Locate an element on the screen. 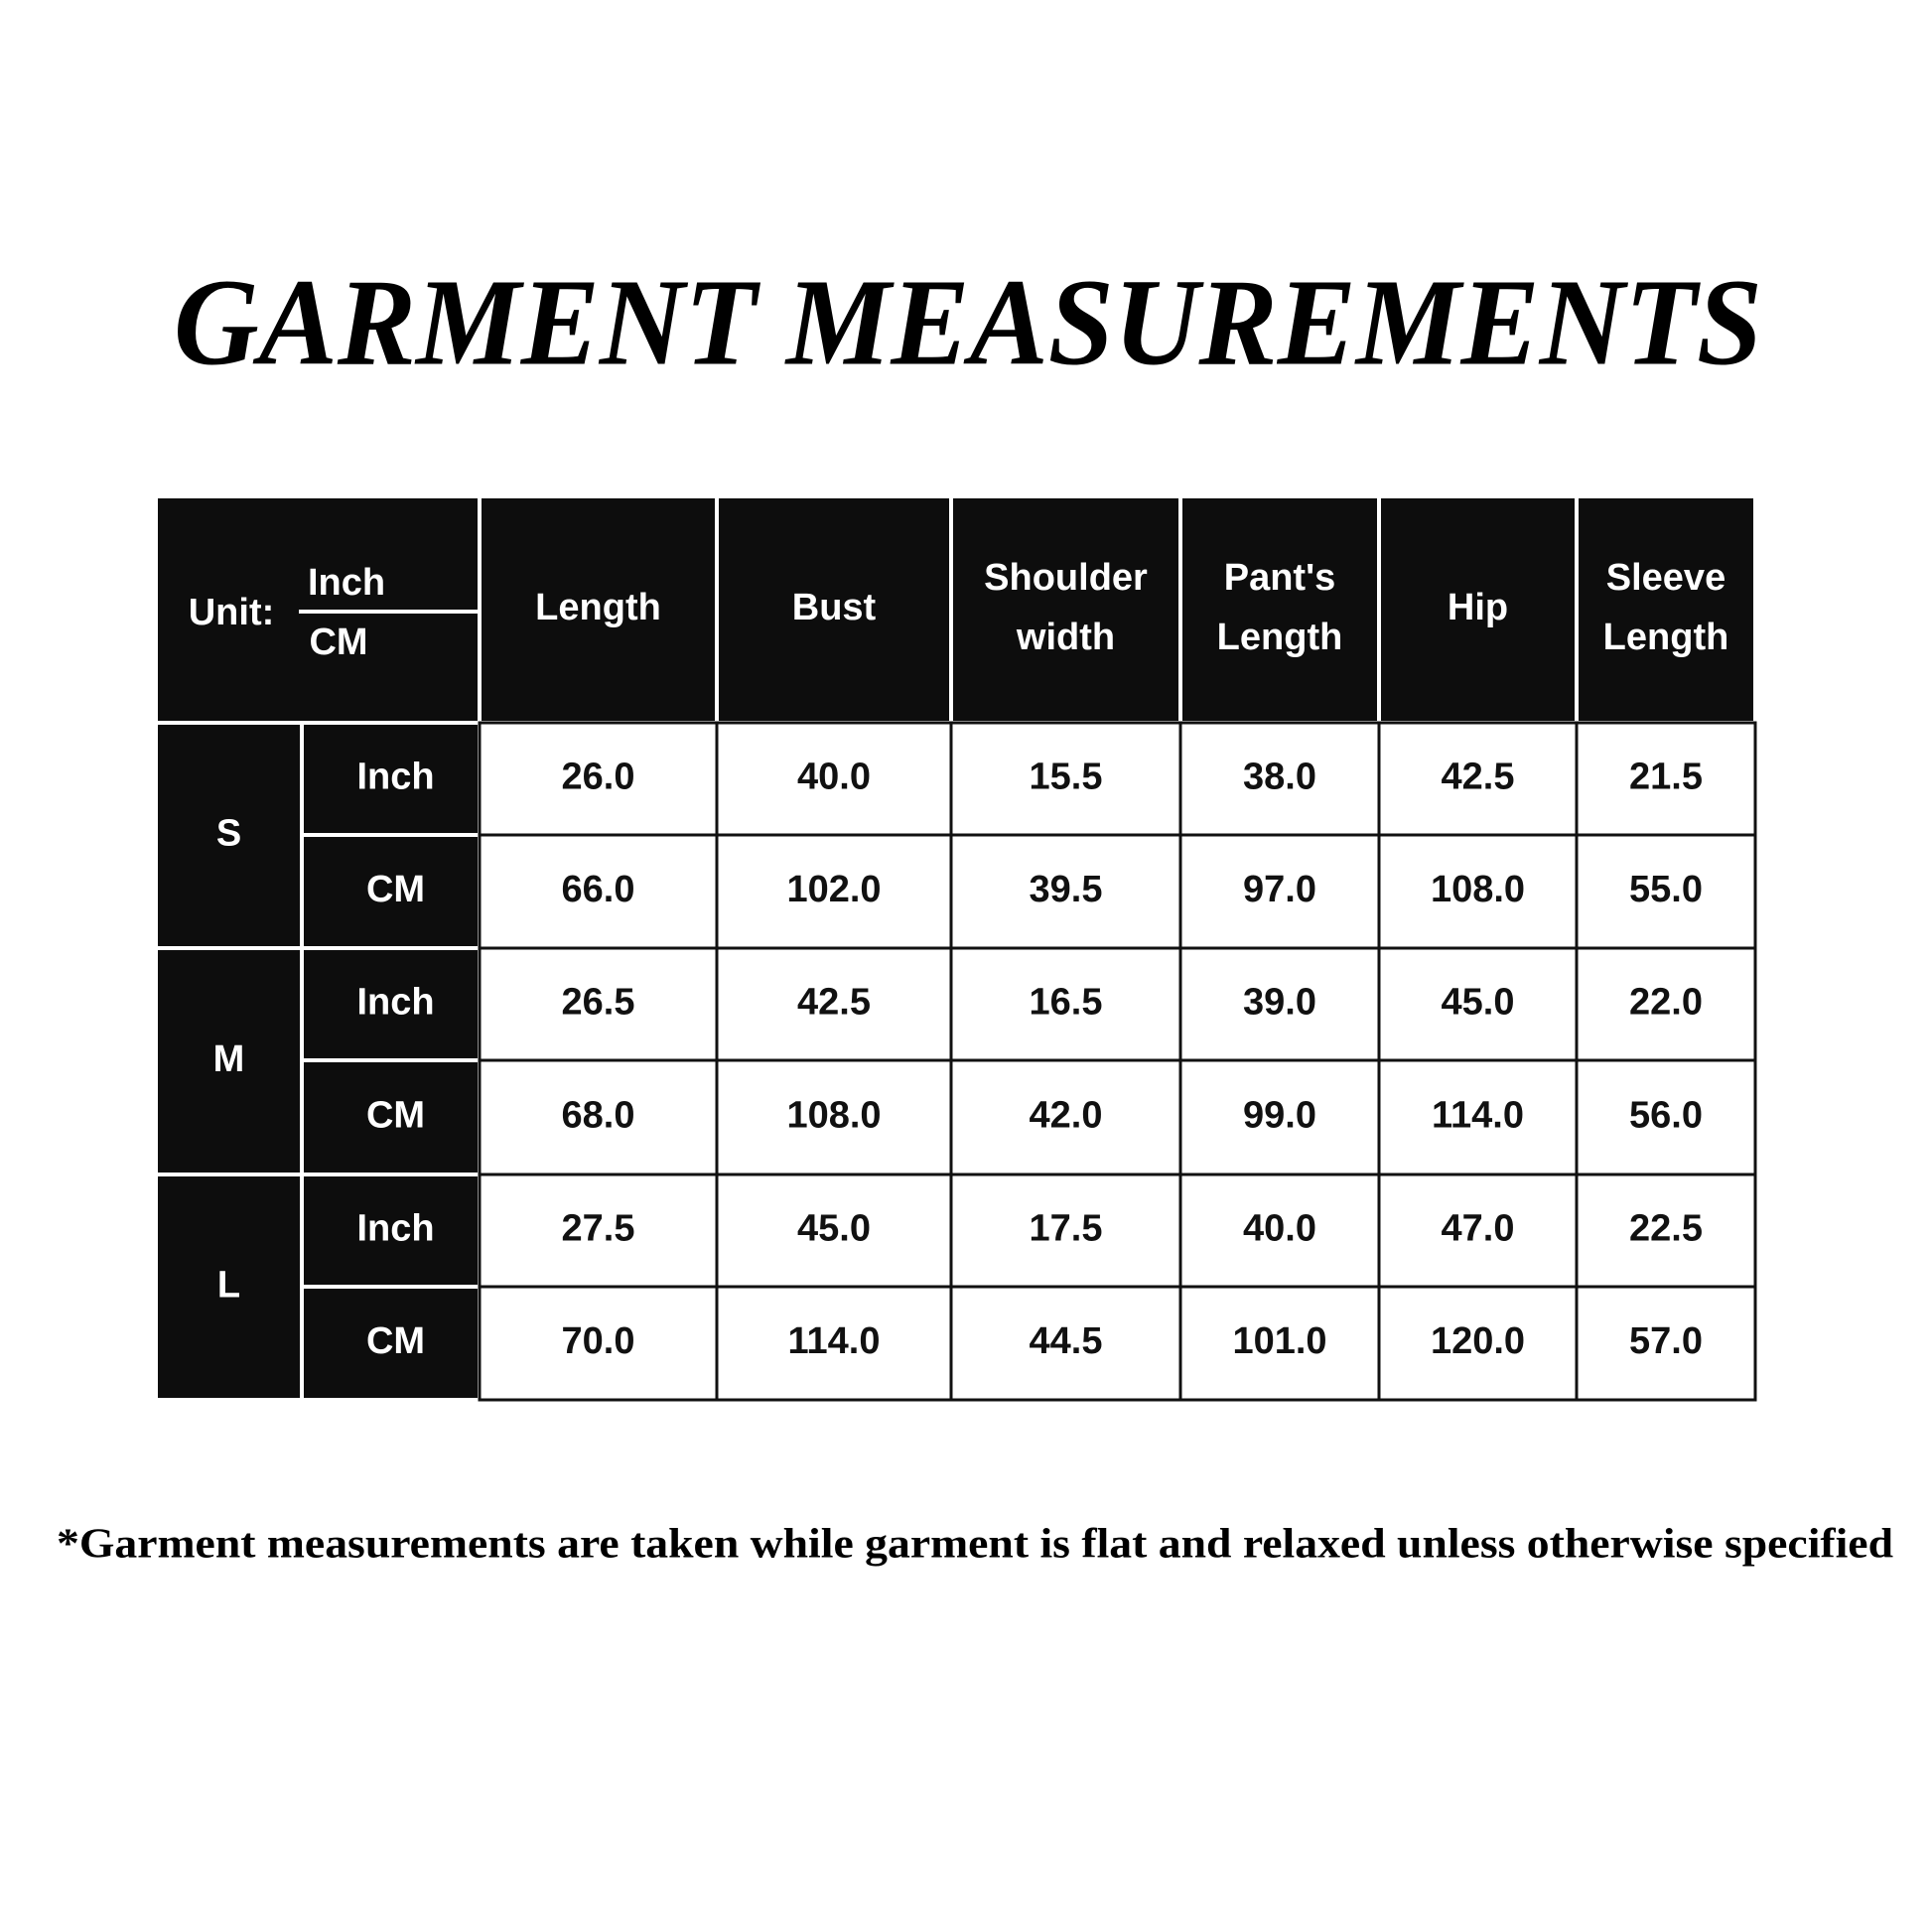  column-header: Hip is located at coordinates (1478, 607).